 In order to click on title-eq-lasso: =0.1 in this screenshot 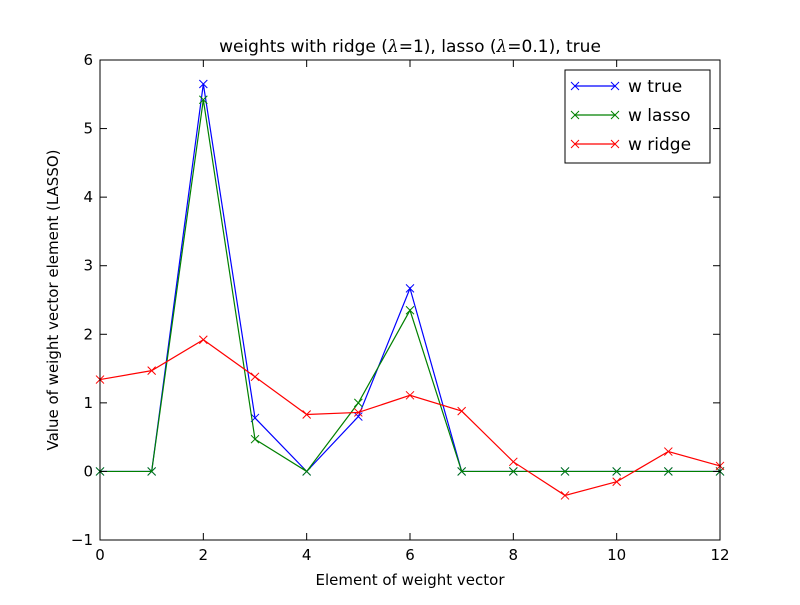, I will do `click(527, 47)`.